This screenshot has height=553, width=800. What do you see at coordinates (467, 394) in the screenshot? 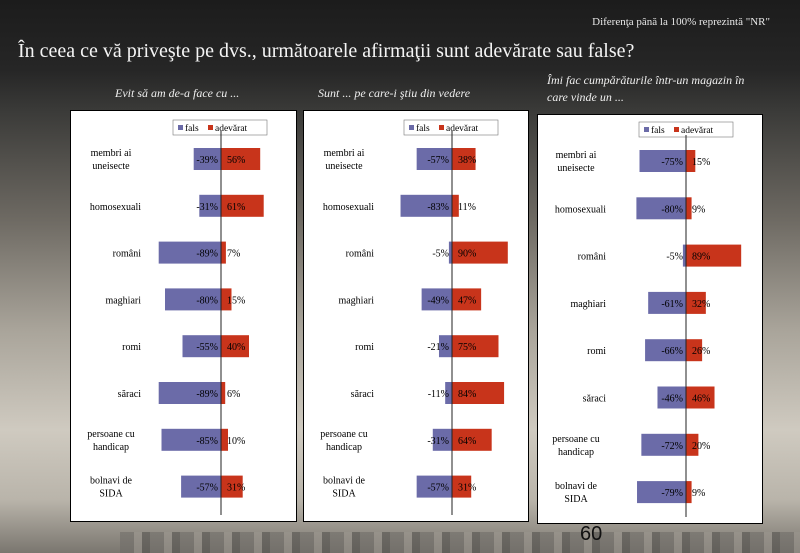
I see `data-label-adevarat: 84%` at bounding box center [467, 394].